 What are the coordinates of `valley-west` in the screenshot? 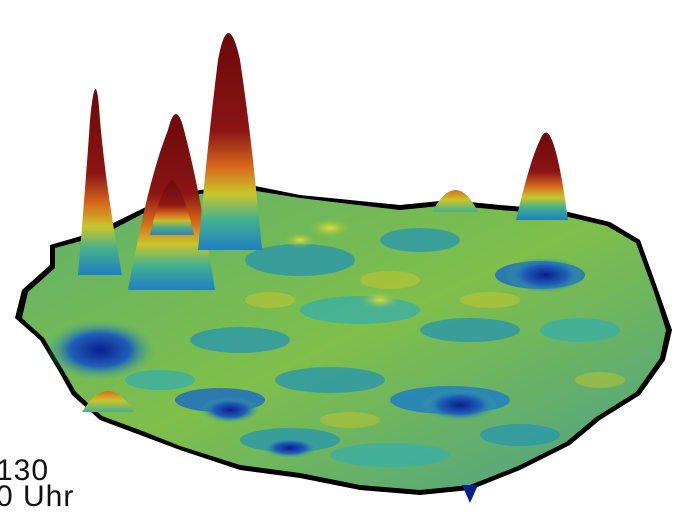 It's located at (100, 350).